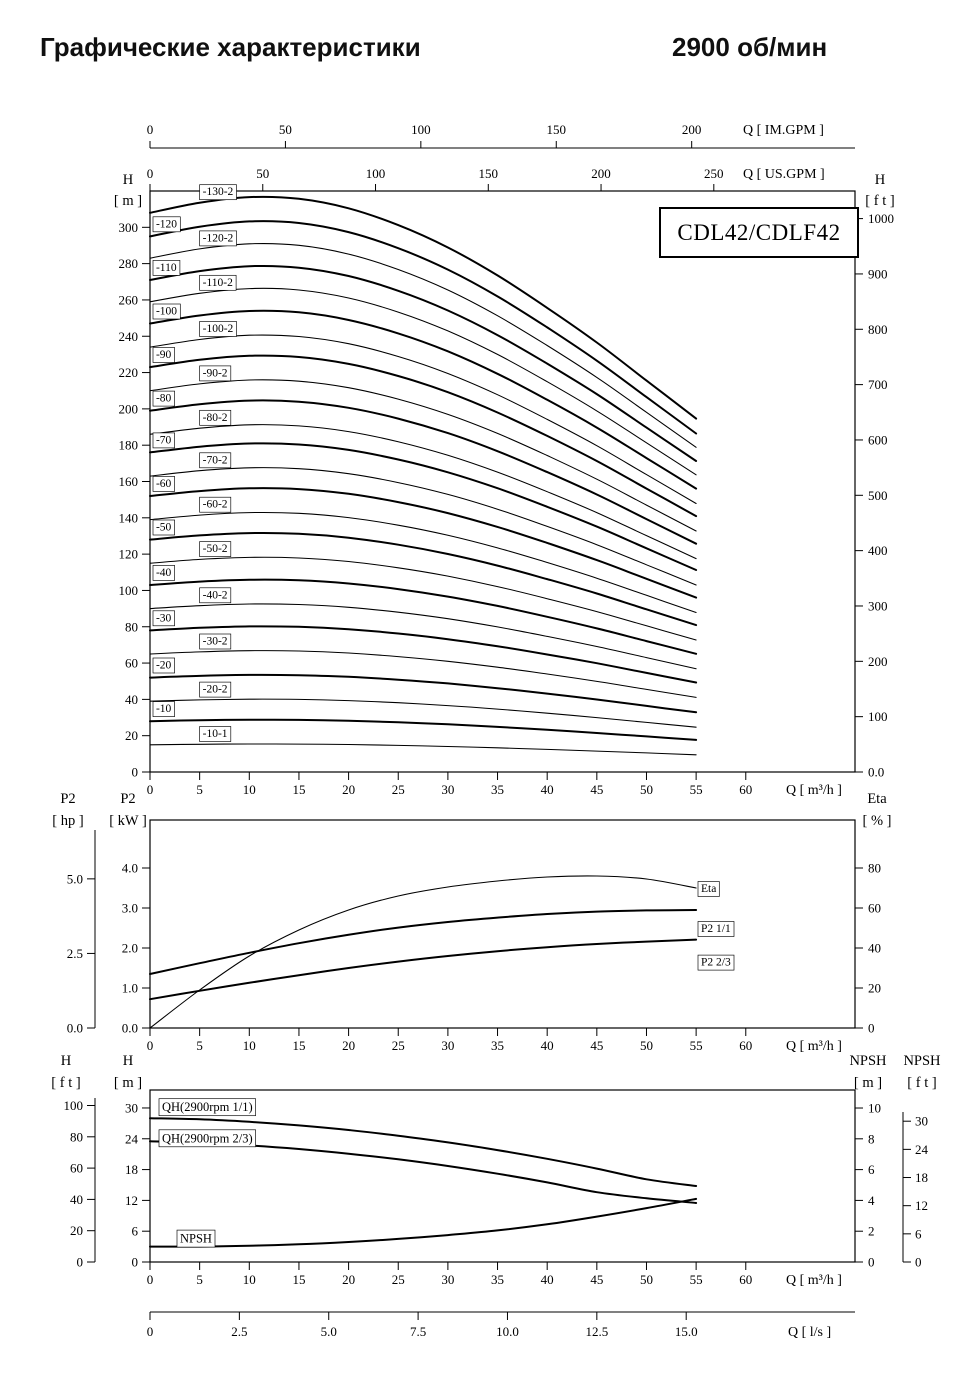 The height and width of the screenshot is (1392, 972). What do you see at coordinates (881, 218) in the screenshot?
I see `h-ft-tick-label: 1000` at bounding box center [881, 218].